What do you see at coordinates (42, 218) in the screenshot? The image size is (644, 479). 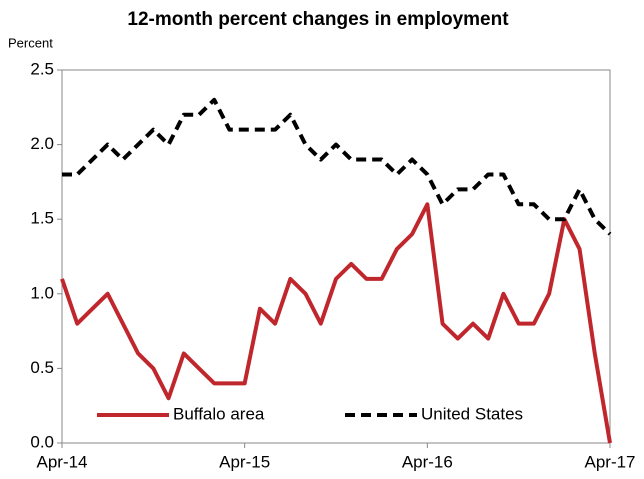 I see `y-tick-label: 1.5` at bounding box center [42, 218].